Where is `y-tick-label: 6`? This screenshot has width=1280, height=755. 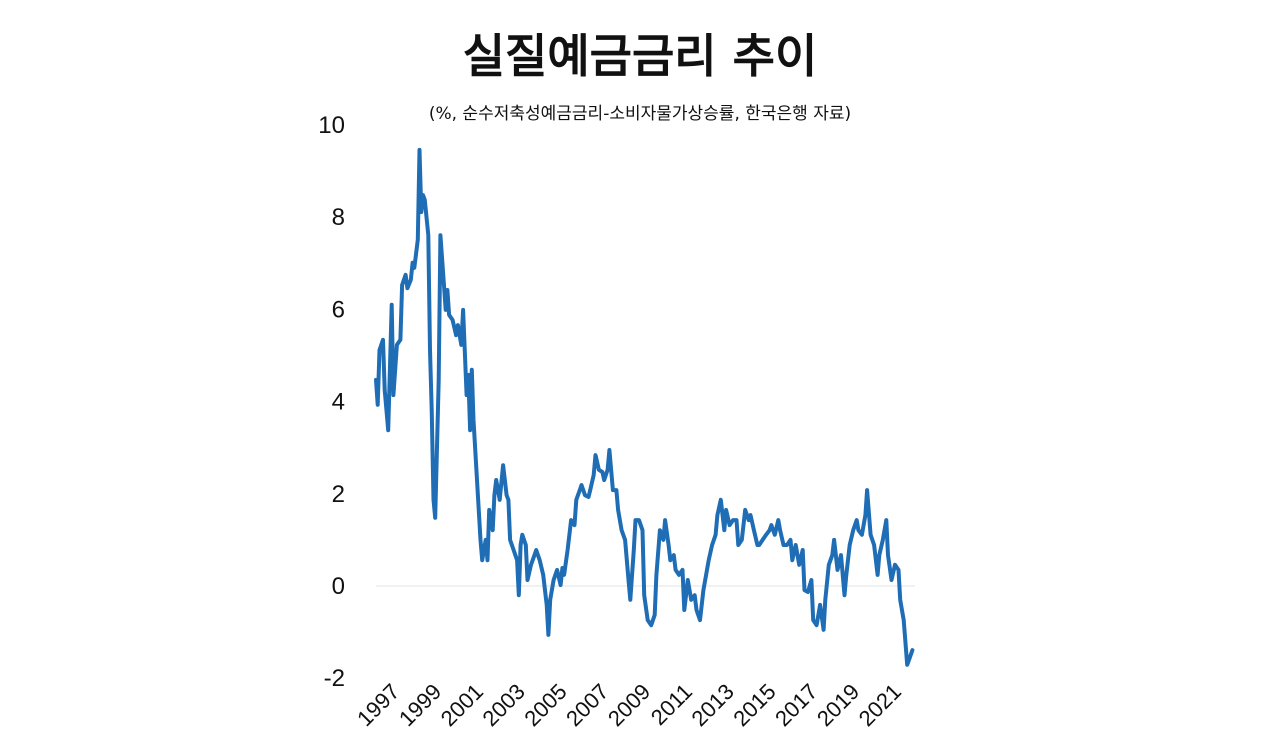
y-tick-label: 6 is located at coordinates (338, 309).